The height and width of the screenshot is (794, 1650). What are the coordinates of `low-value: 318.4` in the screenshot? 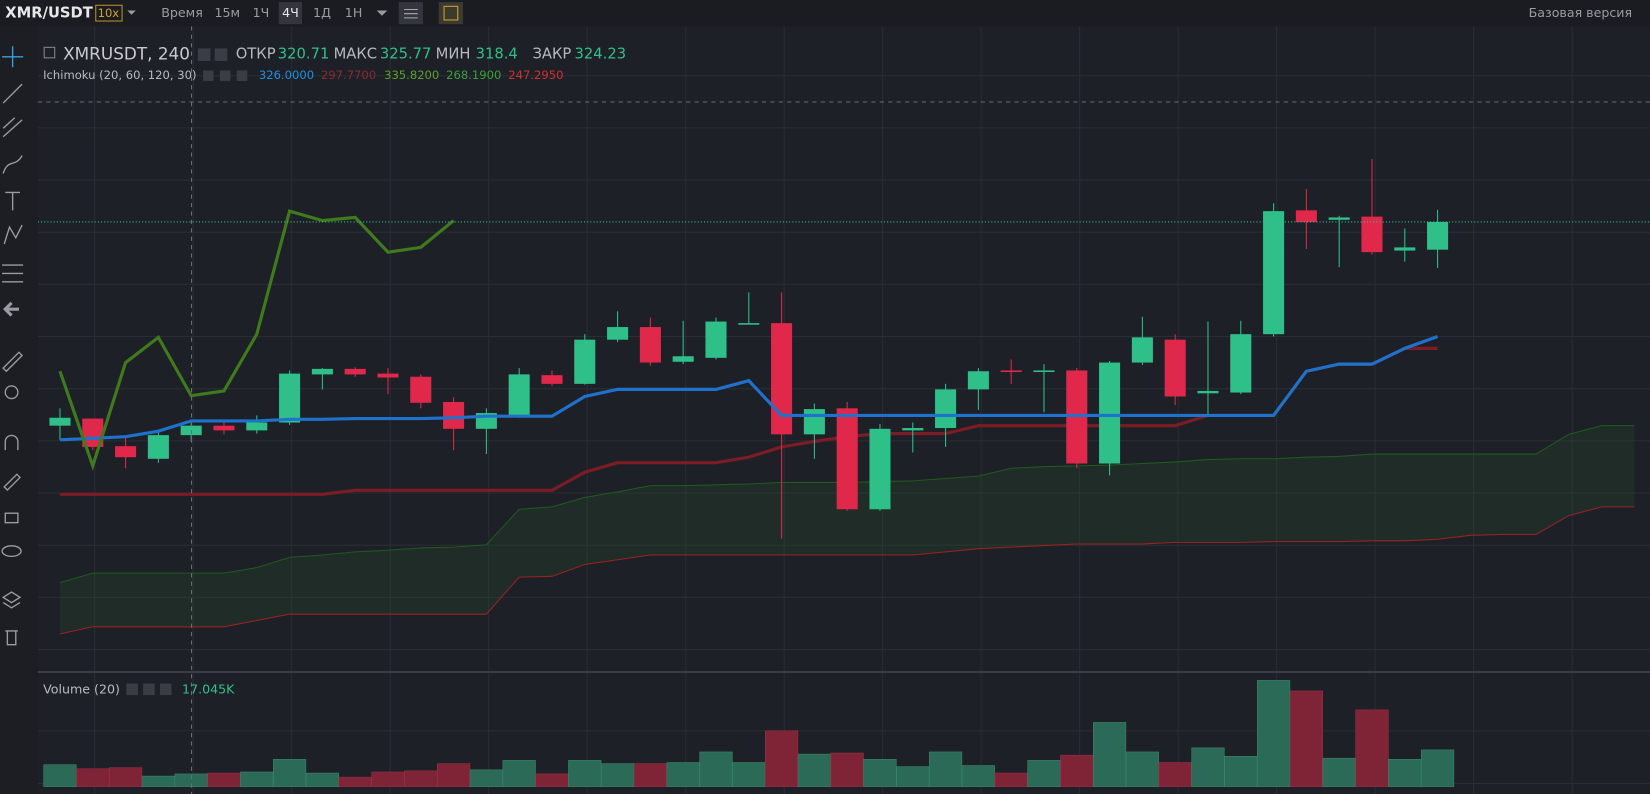 It's located at (497, 54).